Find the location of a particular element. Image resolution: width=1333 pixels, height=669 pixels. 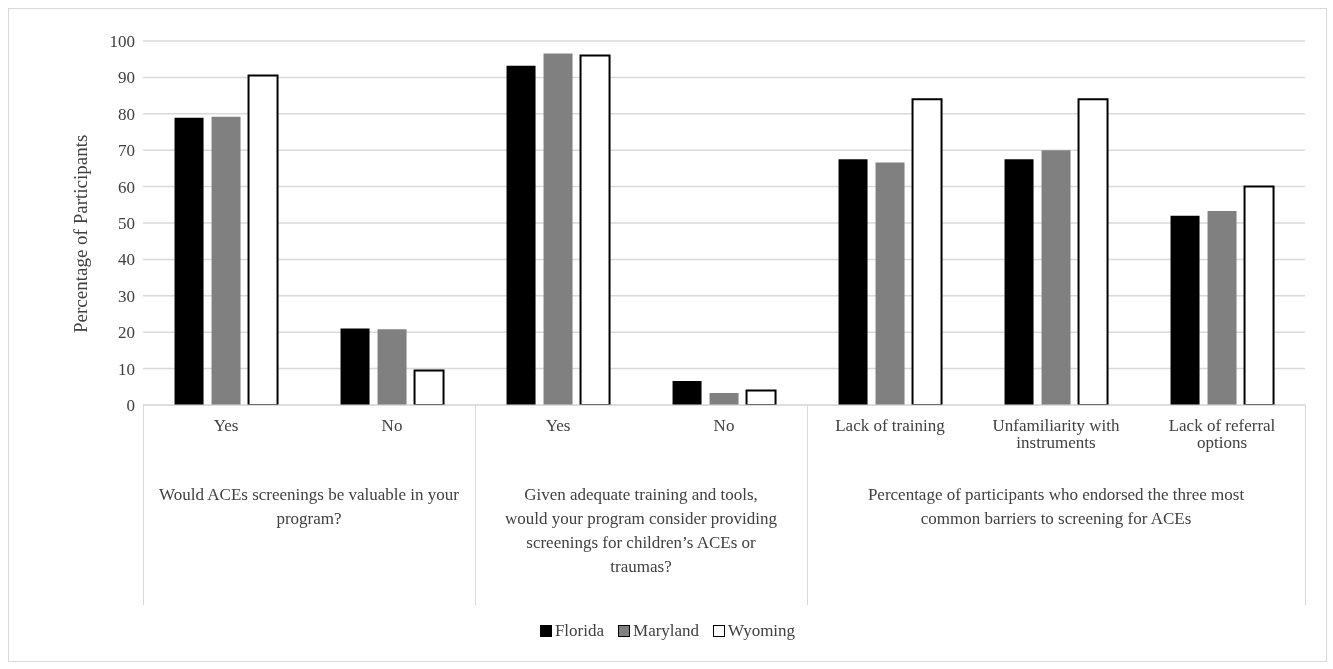

legend-label: Florida is located at coordinates (579, 631).